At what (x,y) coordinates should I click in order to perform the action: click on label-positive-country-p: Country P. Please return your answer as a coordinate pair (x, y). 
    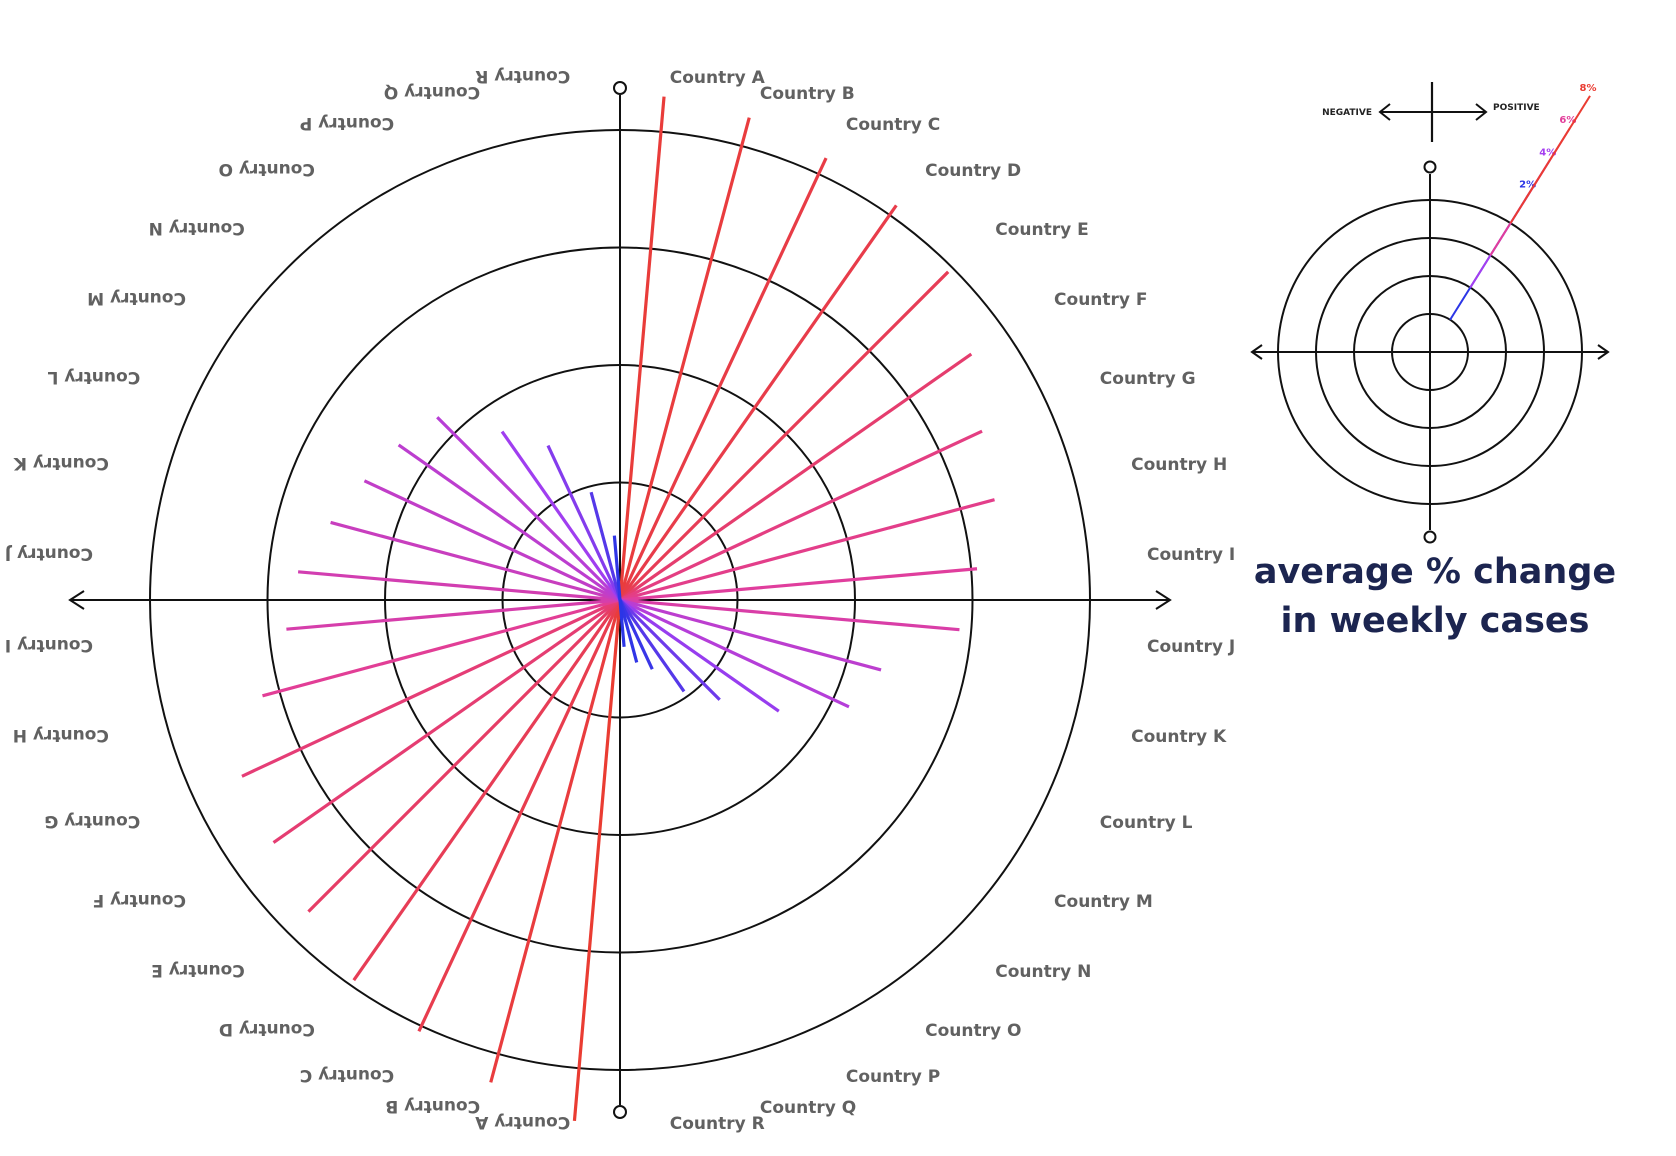
    Looking at the image, I should click on (893, 1077).